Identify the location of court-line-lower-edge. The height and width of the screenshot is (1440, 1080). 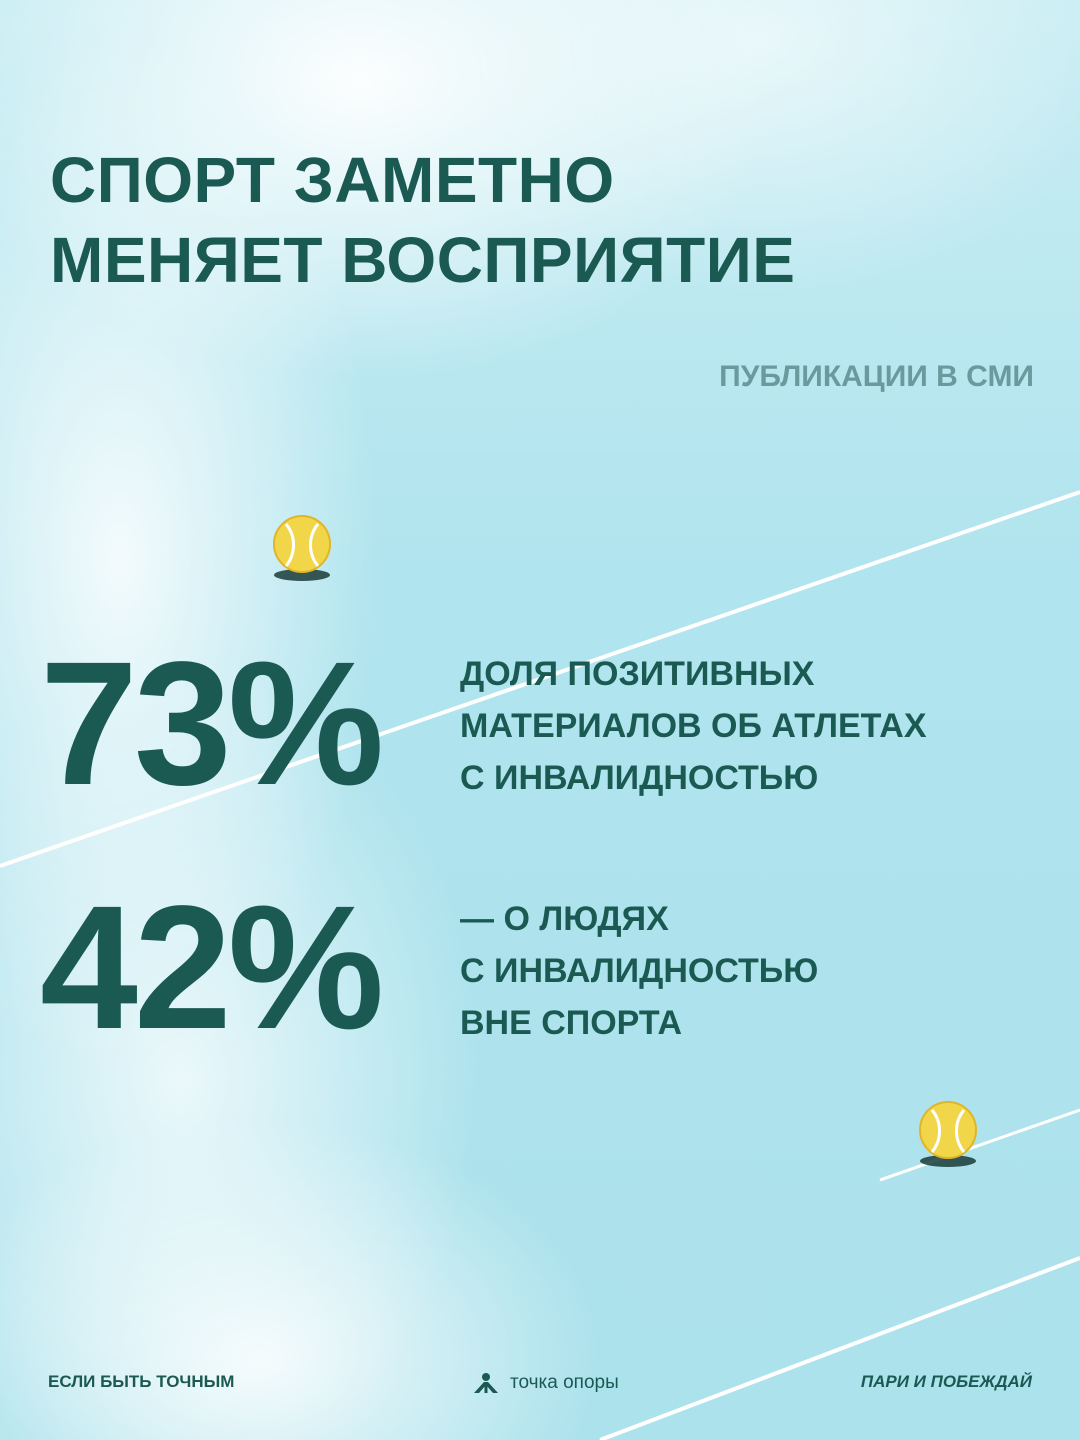
(979, 1145).